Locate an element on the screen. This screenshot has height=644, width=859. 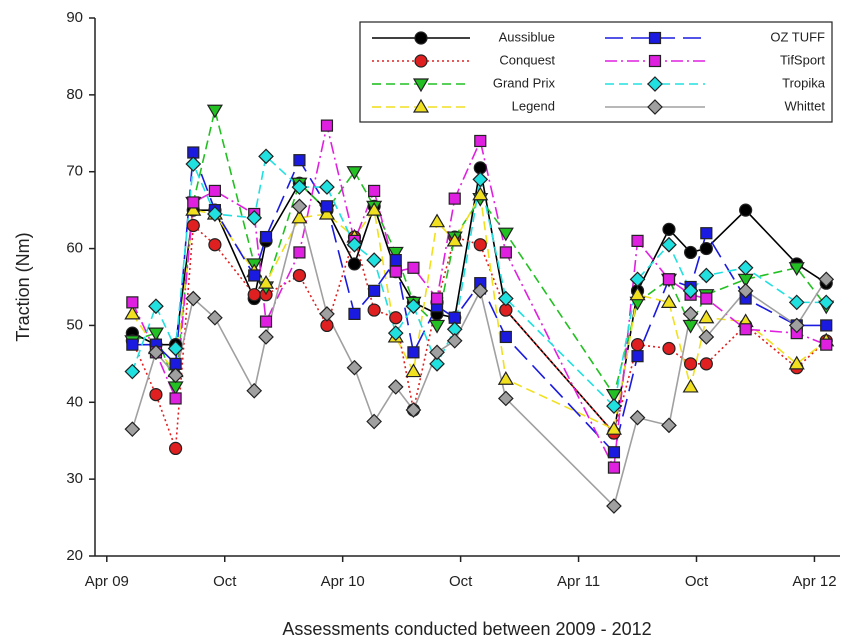
legend-label: OZ TUFF is located at coordinates (797, 36).